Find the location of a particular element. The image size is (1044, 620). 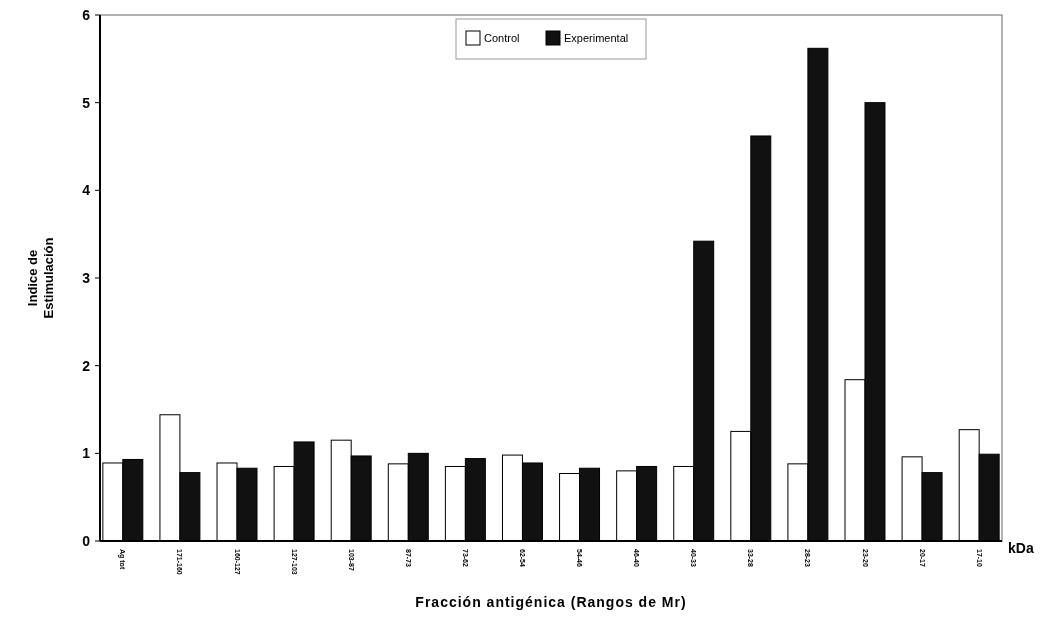

y-tick-label: 6 is located at coordinates (86, 14).